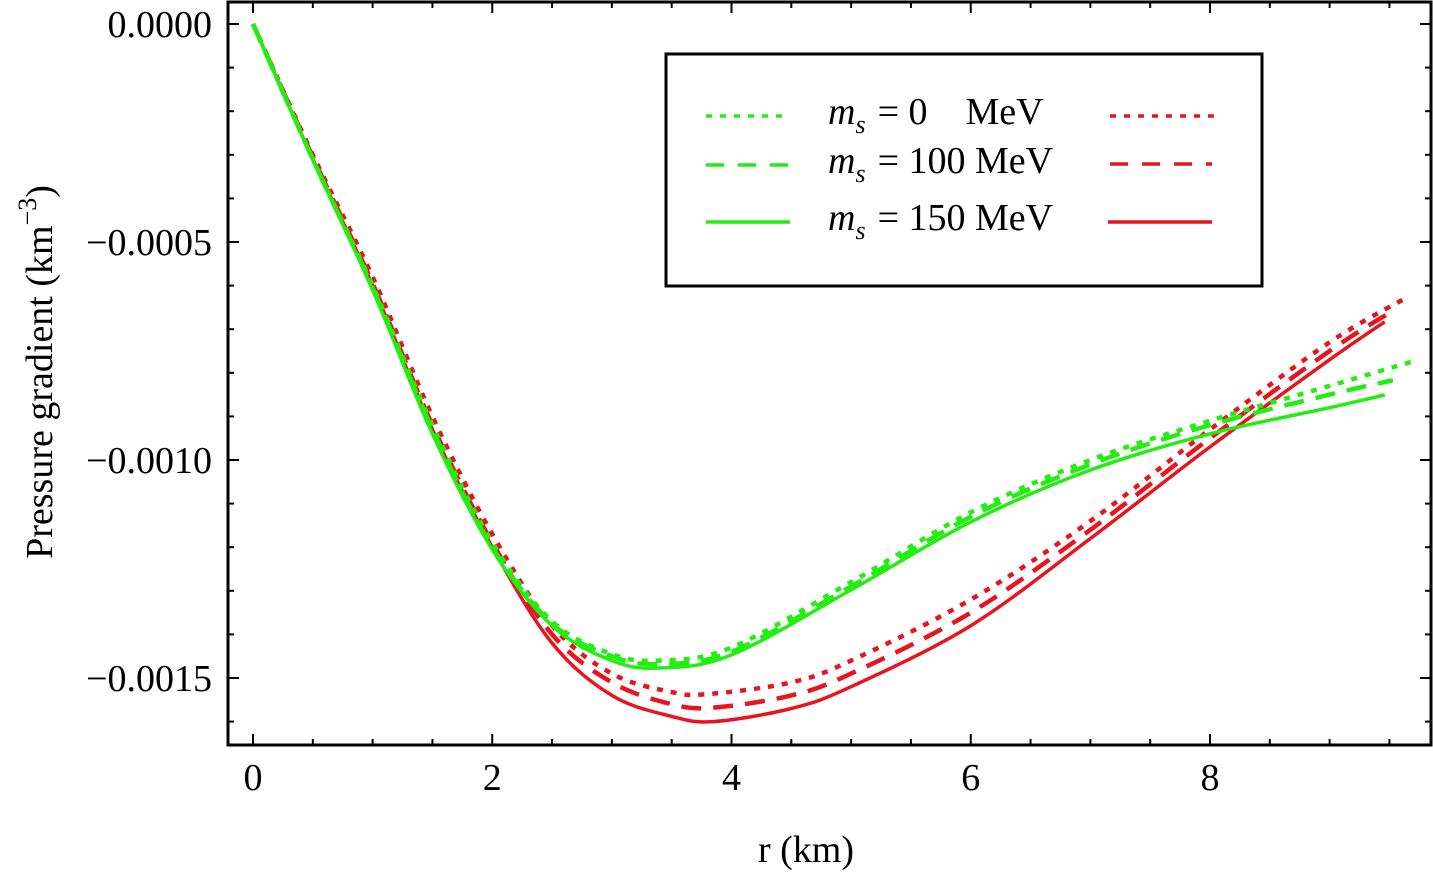  Describe the element at coordinates (160, 25) in the screenshot. I see `y-tick-label: 0.0000` at that location.